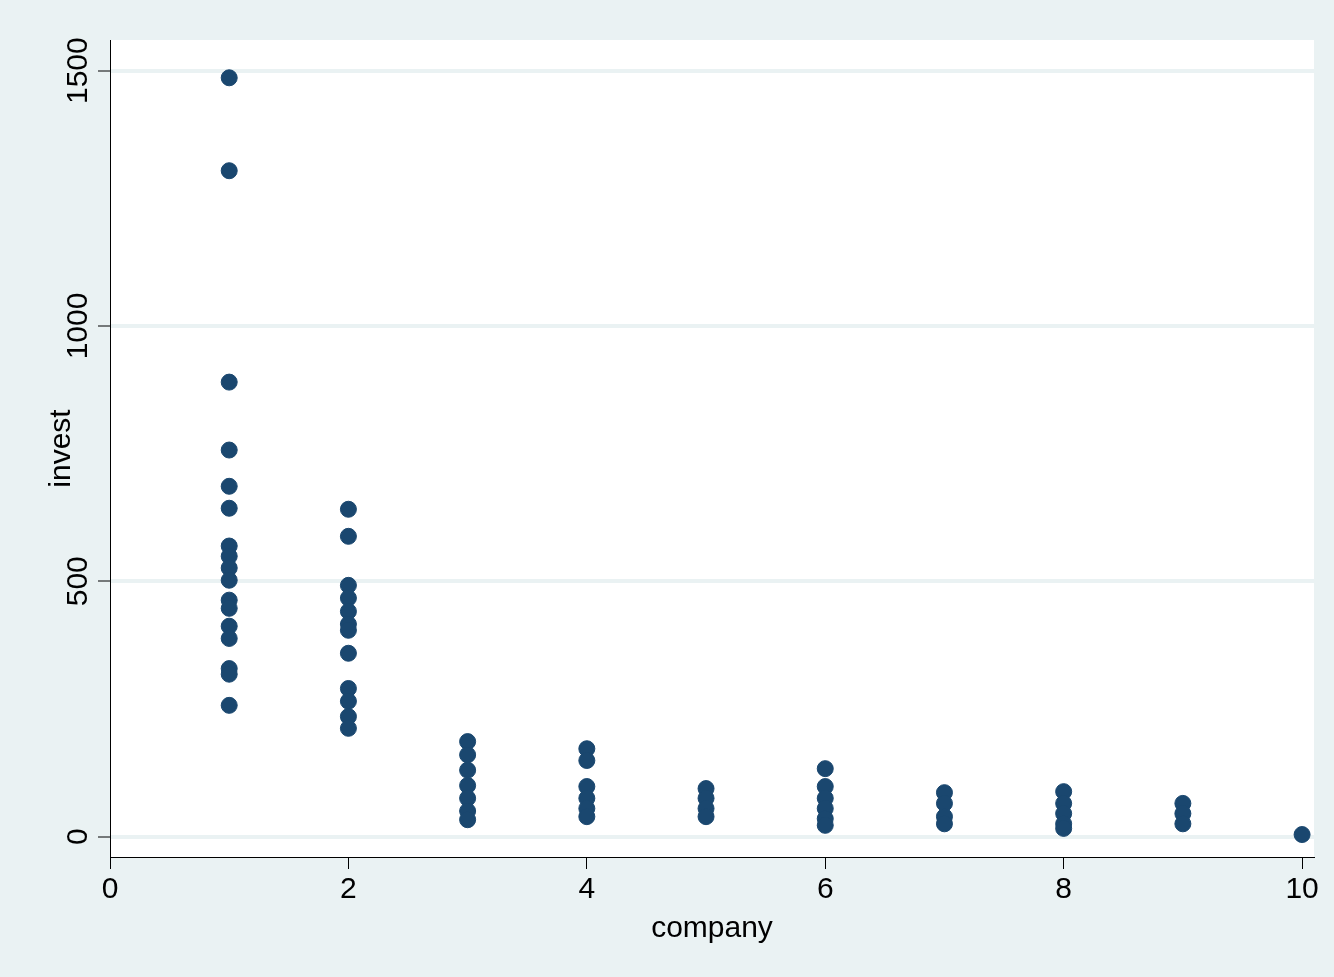  I want to click on y-tick-label: 0, so click(77, 836).